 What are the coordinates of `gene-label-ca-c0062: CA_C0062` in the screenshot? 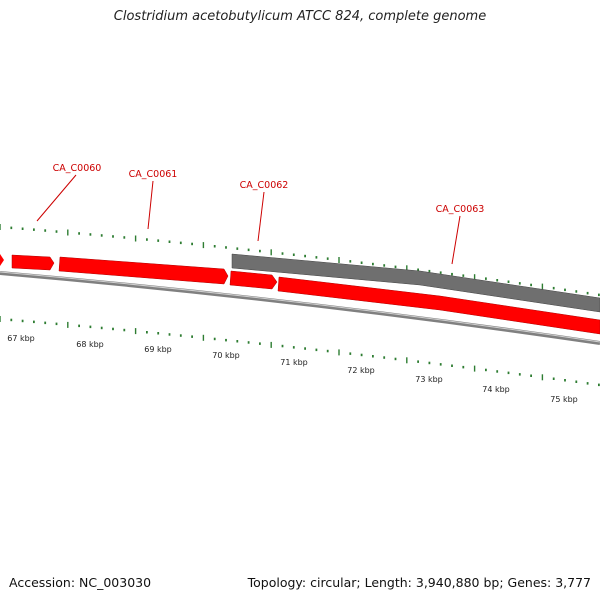 It's located at (264, 185).